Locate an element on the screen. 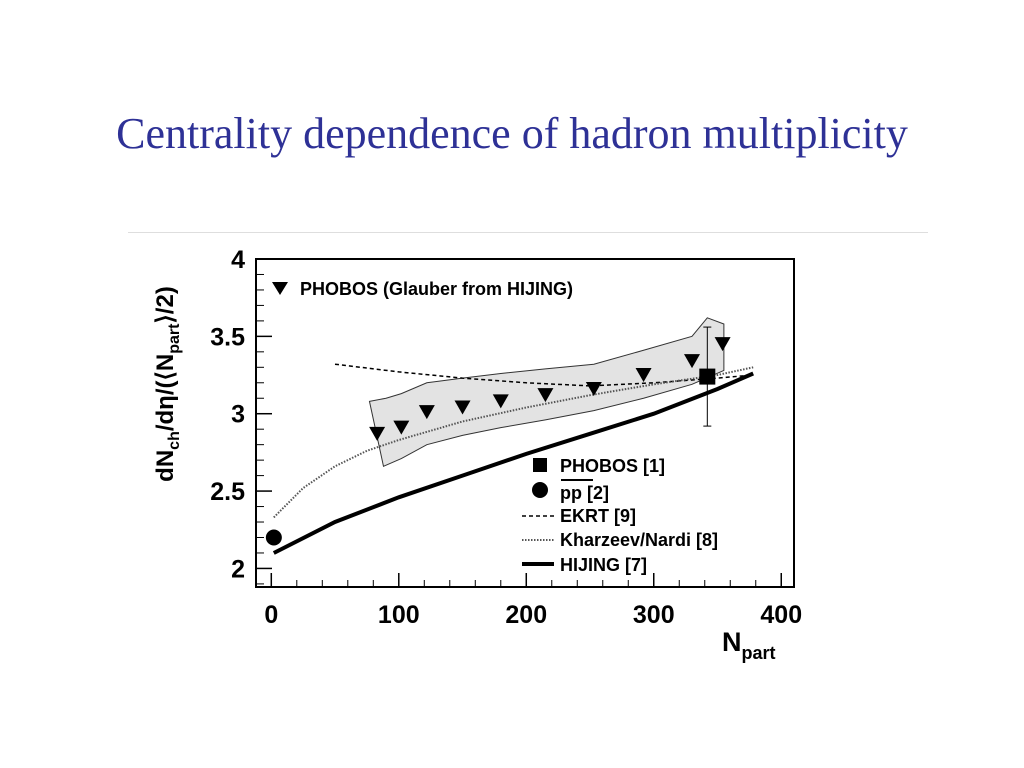 The height and width of the screenshot is (768, 1024). data-markers-layer is located at coordinates (498, 436).